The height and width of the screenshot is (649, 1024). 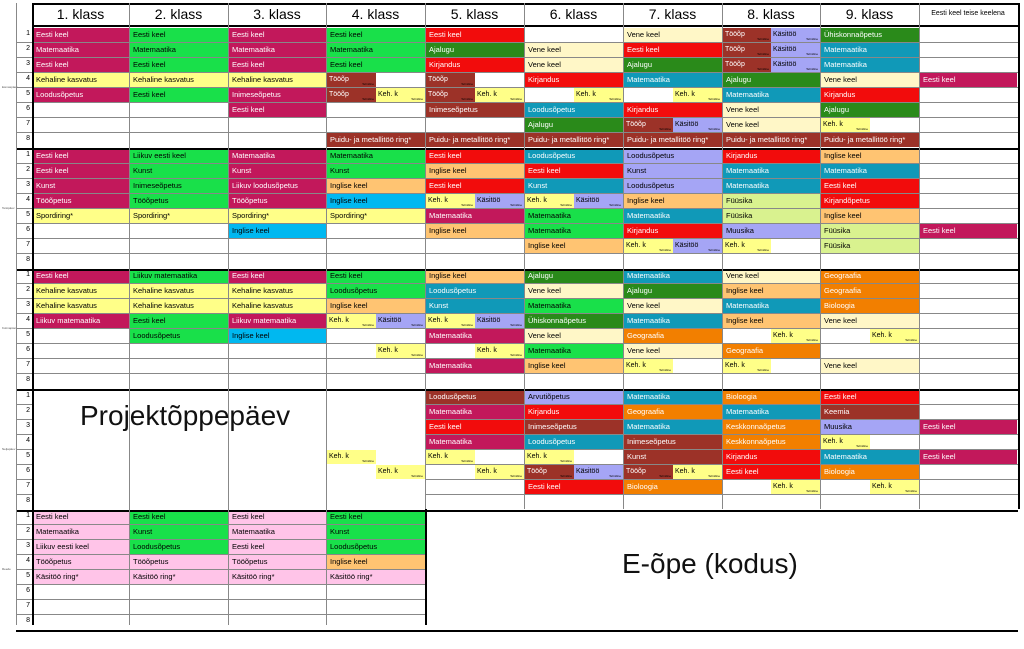 What do you see at coordinates (28, 349) in the screenshot?
I see `row-number: 6` at bounding box center [28, 349].